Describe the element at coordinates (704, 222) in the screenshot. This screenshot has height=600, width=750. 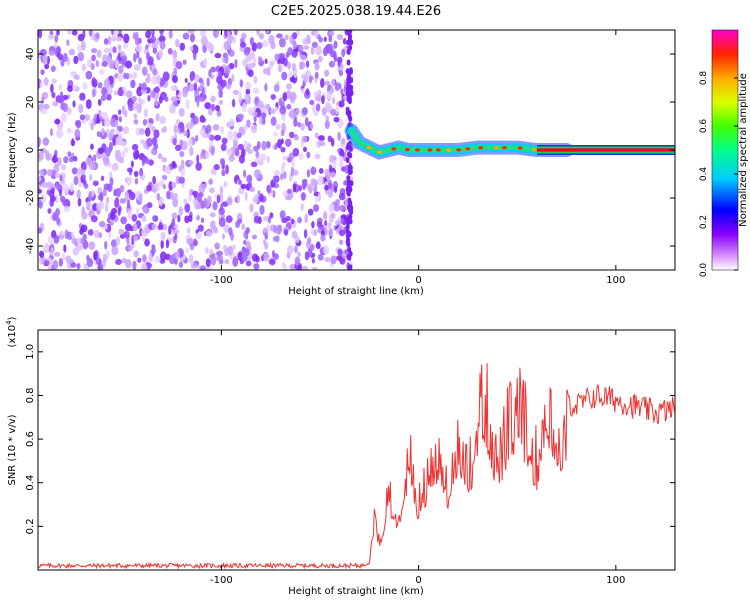
I see `colorbar-tick-label: 0.2` at that location.